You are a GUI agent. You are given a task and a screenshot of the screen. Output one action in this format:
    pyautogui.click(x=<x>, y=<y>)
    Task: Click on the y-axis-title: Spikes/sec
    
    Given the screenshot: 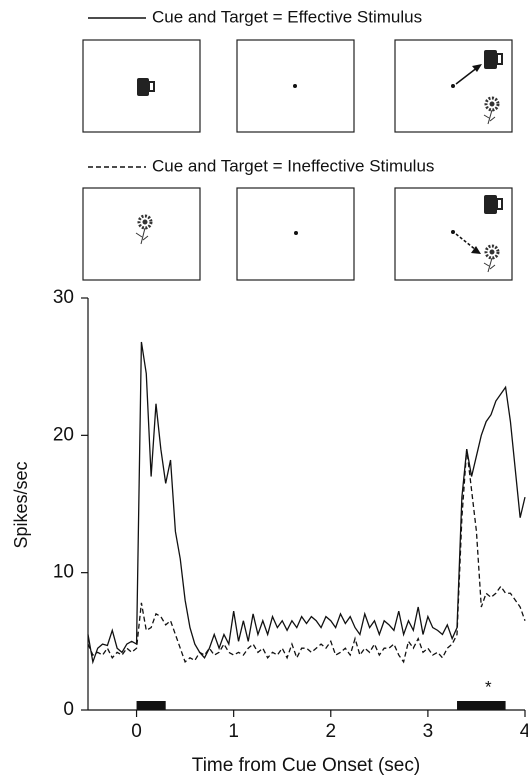 What is the action you would take?
    pyautogui.click(x=21, y=504)
    